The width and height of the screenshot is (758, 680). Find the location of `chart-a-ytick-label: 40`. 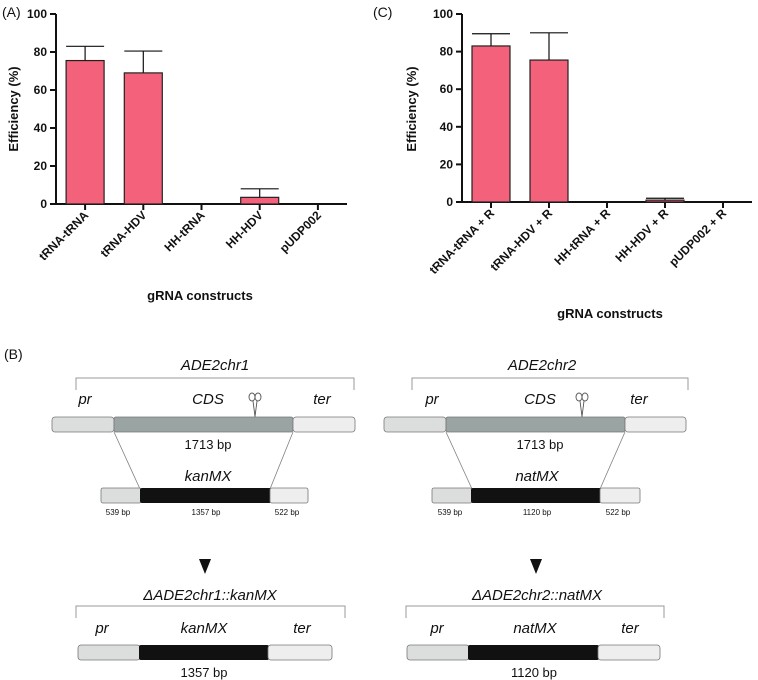

chart-a-ytick-label: 40 is located at coordinates (41, 128).